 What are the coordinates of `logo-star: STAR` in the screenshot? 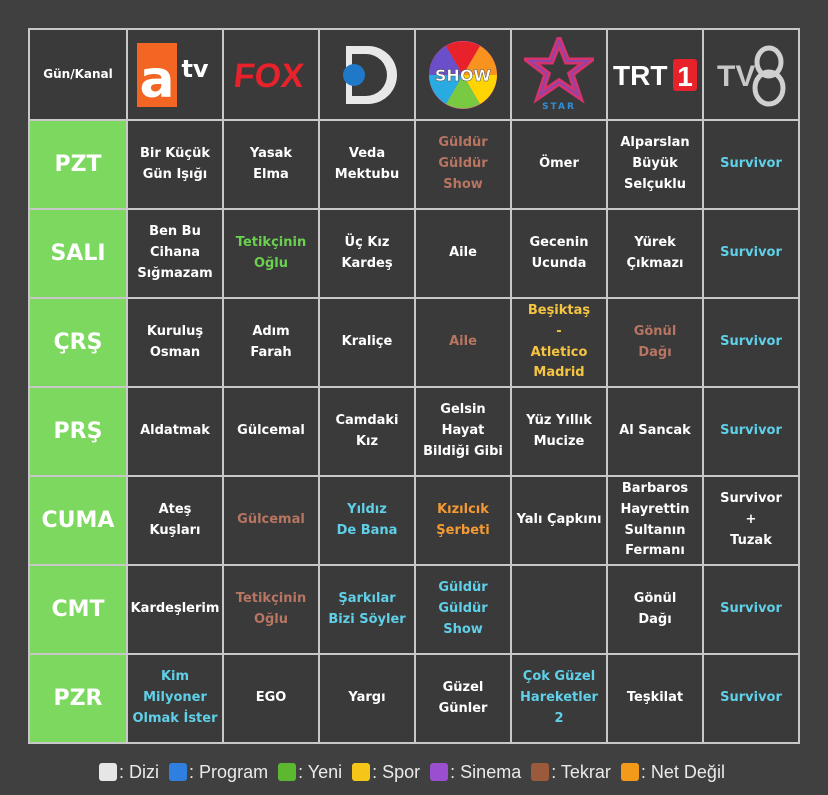 It's located at (559, 74).